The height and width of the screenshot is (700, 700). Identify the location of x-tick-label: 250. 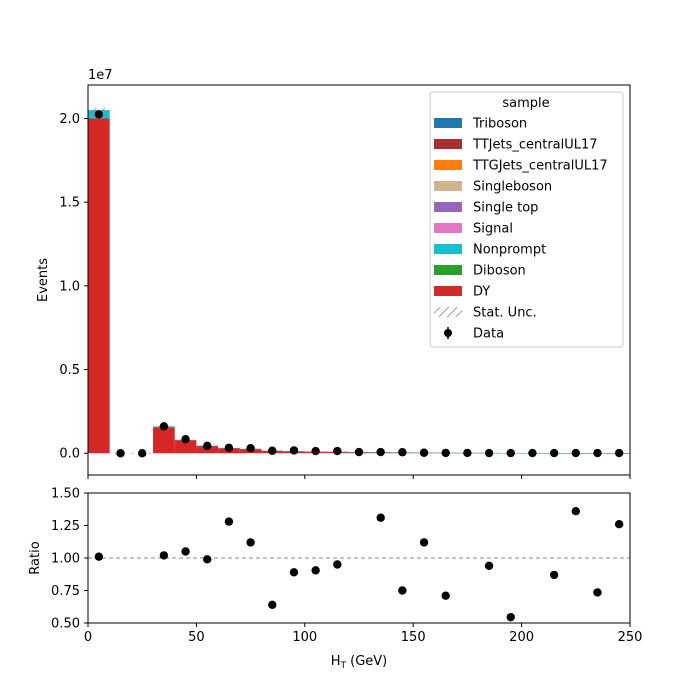
(630, 637).